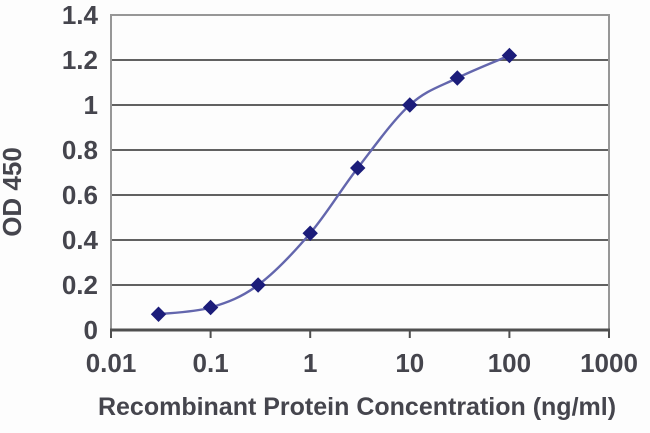 This screenshot has height=433, width=650. I want to click on y-tick-label: 1.2, so click(80, 60).